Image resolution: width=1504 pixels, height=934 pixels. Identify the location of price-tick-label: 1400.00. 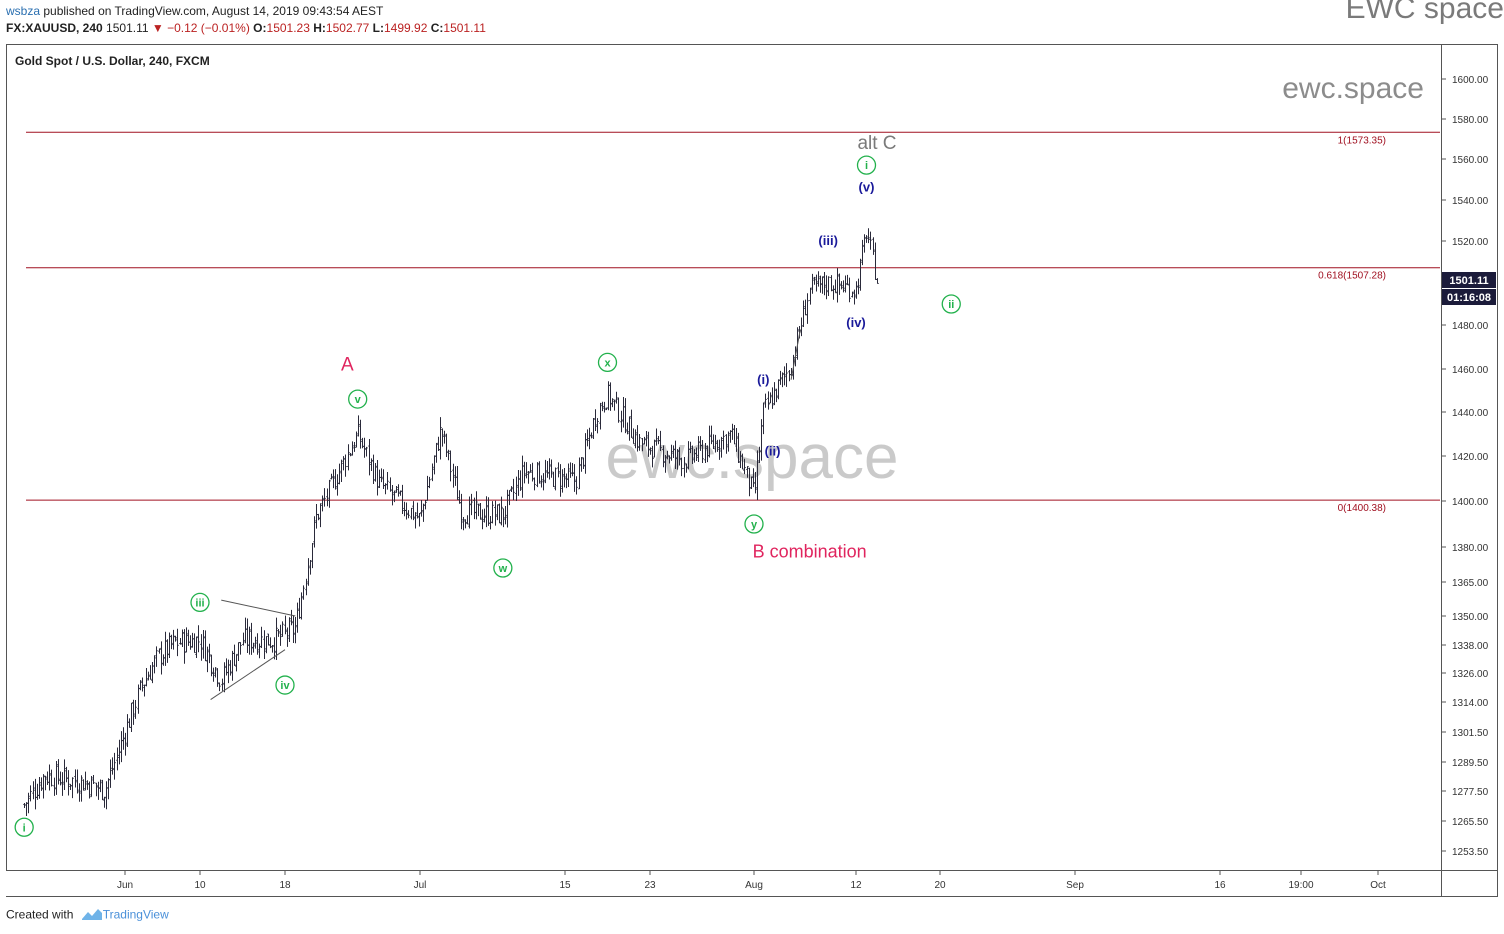
(1470, 502).